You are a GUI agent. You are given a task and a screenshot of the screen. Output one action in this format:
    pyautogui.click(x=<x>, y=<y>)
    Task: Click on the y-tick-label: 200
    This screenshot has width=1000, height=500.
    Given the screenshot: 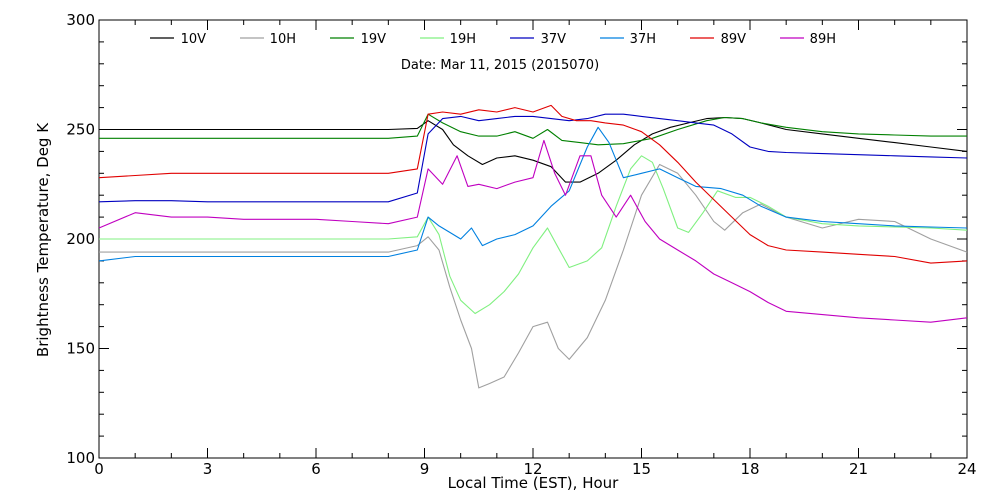 What is the action you would take?
    pyautogui.click(x=80, y=239)
    